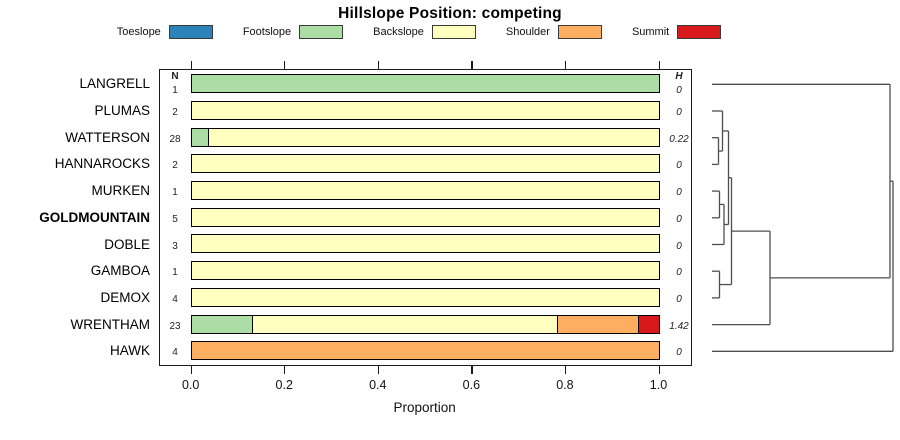  Describe the element at coordinates (190, 385) in the screenshot. I see `x-axis-tick-label: 0.0` at that location.